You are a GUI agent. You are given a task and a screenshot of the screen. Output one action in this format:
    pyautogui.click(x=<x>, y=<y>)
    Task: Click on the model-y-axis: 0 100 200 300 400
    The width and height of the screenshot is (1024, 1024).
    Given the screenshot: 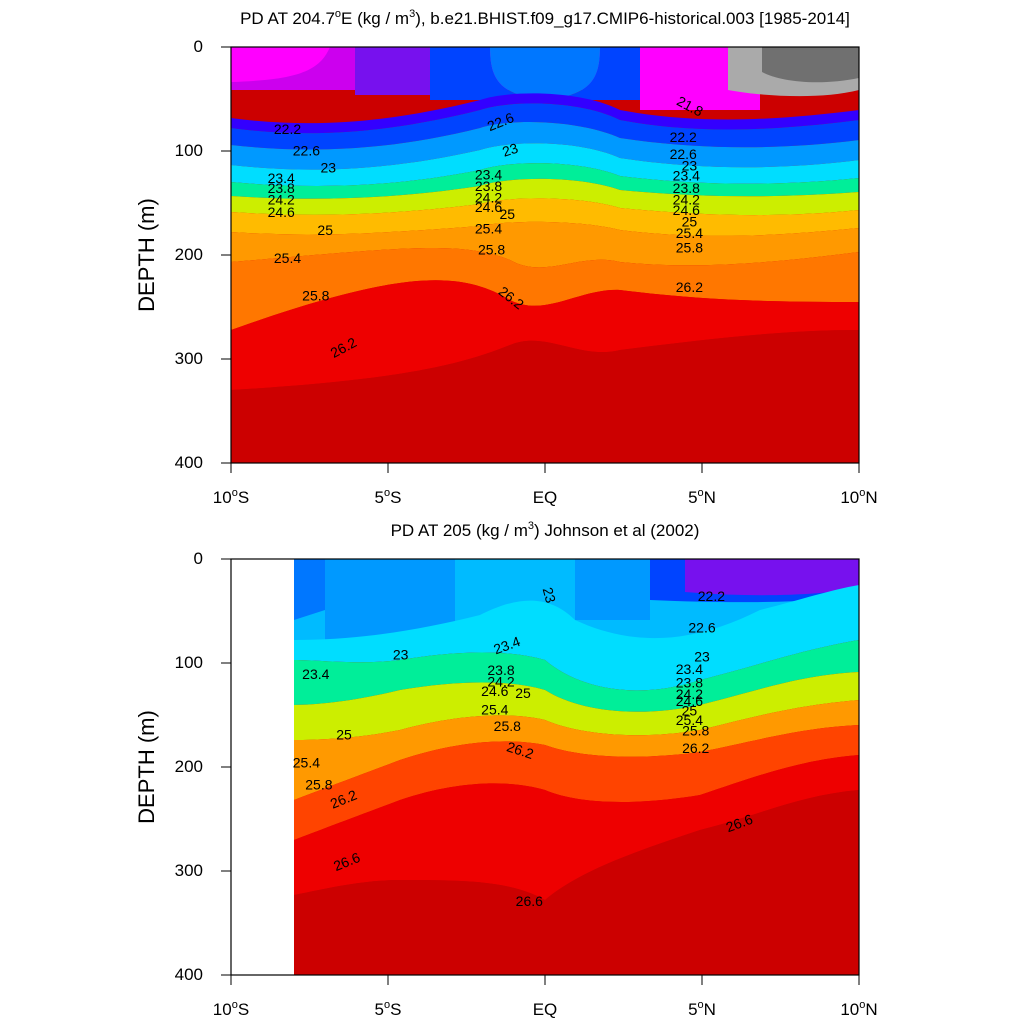 What is the action you would take?
    pyautogui.click(x=203, y=254)
    